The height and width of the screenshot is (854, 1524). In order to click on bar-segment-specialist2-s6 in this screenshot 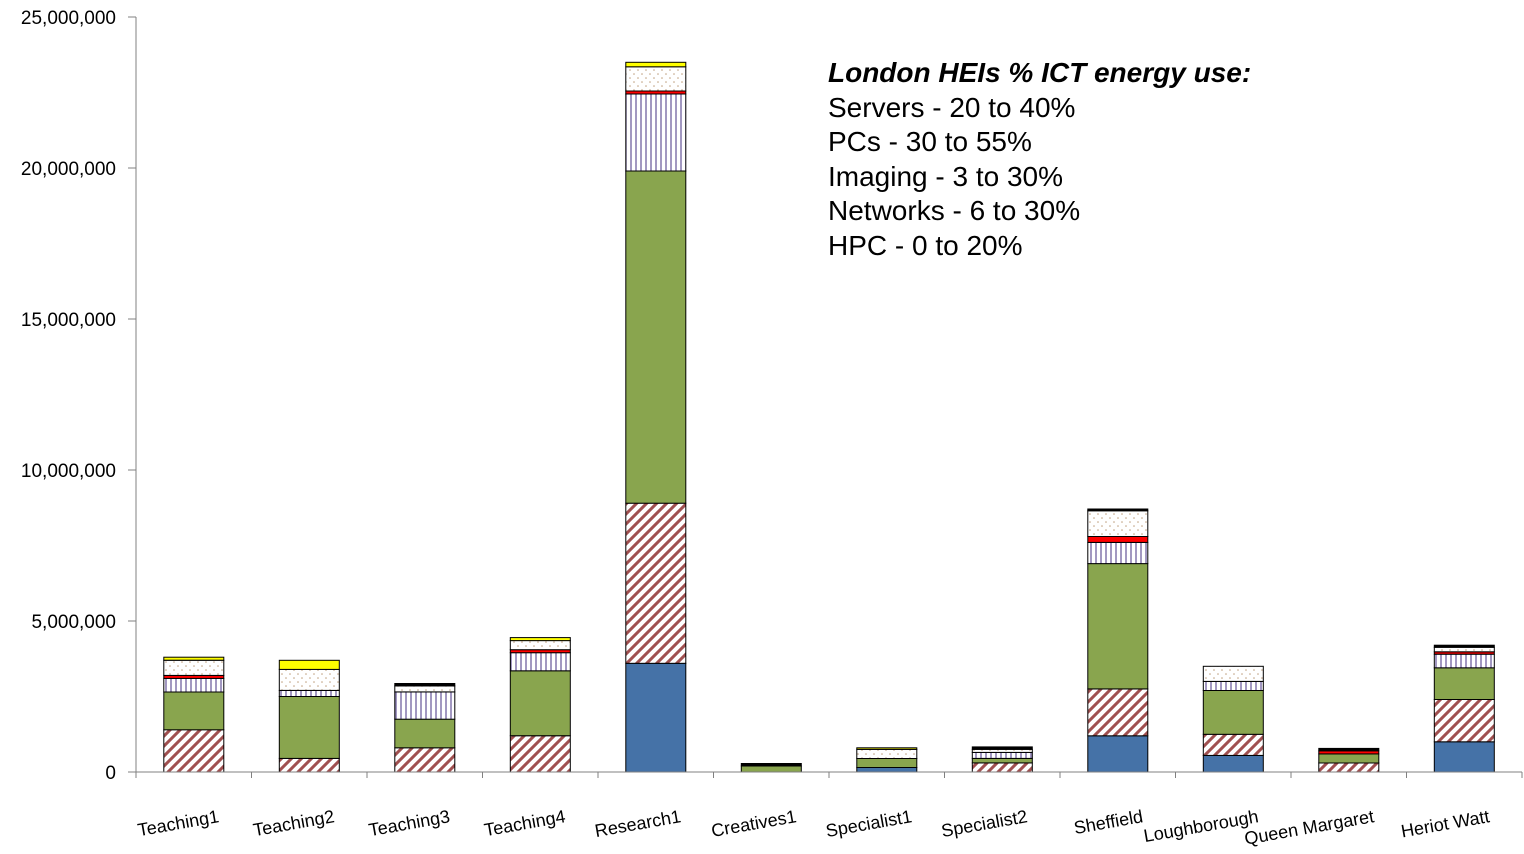, I will do `click(1002, 750)`.